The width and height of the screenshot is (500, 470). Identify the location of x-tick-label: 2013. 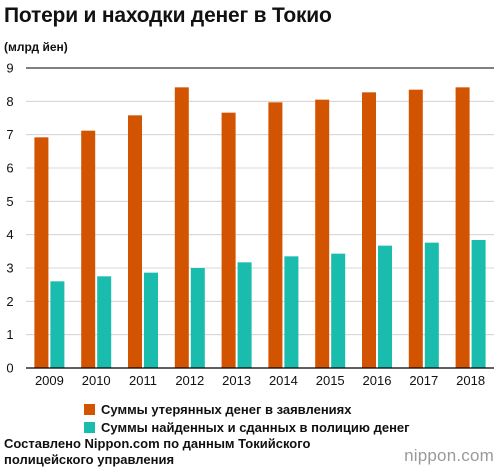
(236, 380).